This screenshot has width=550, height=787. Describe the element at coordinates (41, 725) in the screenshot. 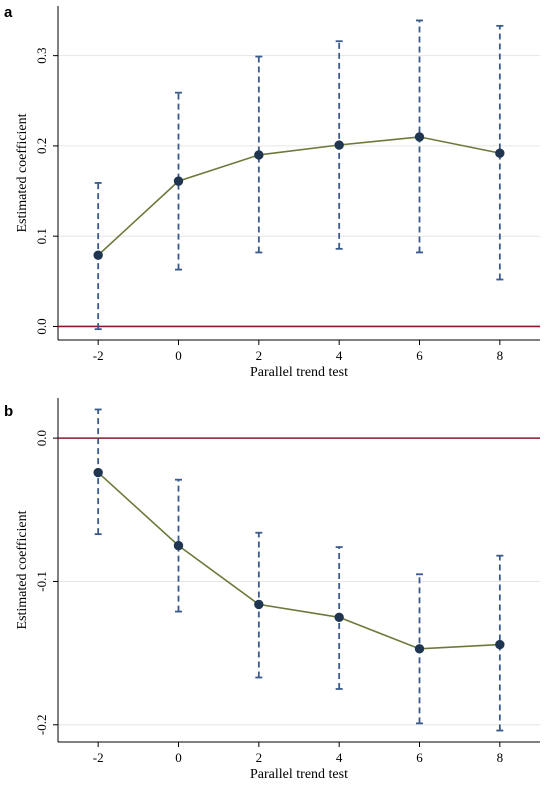

I see `y-tick-label: -0.2` at that location.